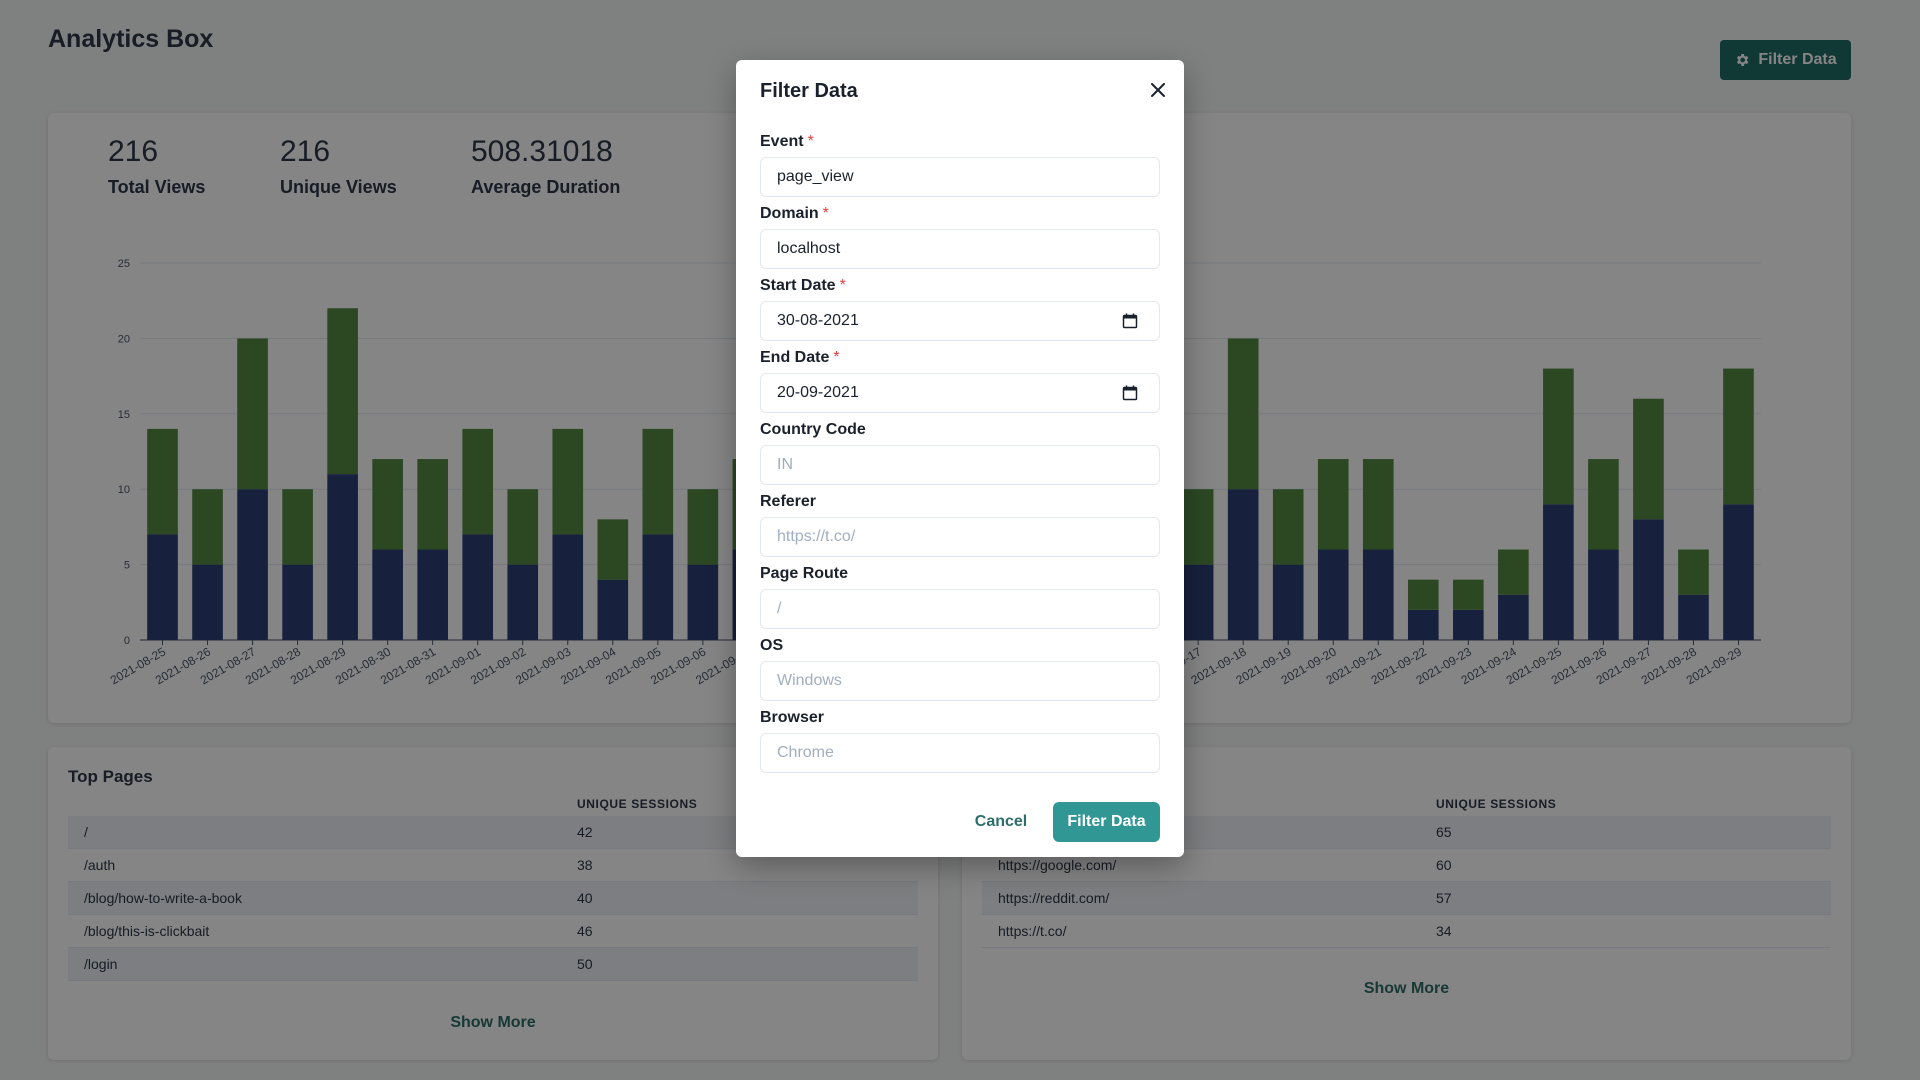  What do you see at coordinates (788, 502) in the screenshot?
I see `field-label: Referer` at bounding box center [788, 502].